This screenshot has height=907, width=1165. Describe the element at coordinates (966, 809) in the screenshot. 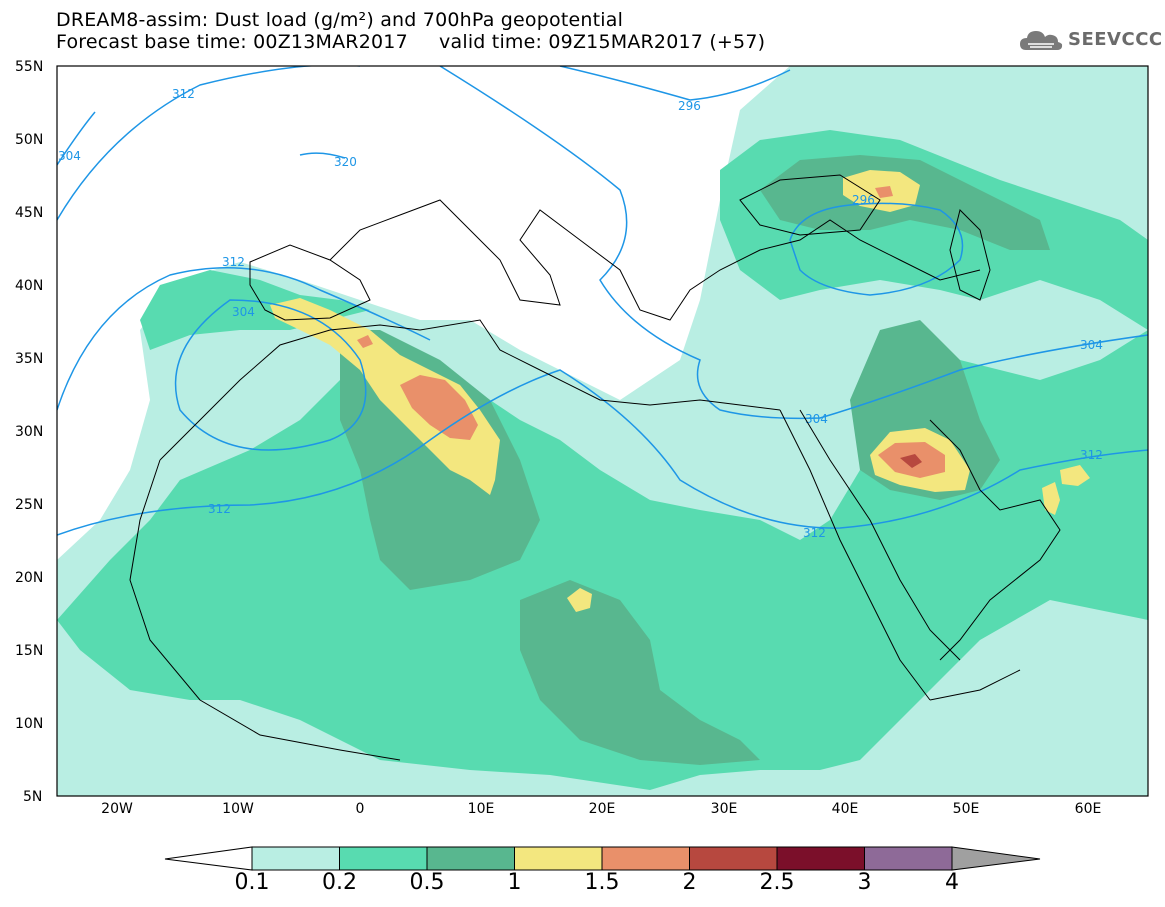

I see `lon-label: 50E` at that location.